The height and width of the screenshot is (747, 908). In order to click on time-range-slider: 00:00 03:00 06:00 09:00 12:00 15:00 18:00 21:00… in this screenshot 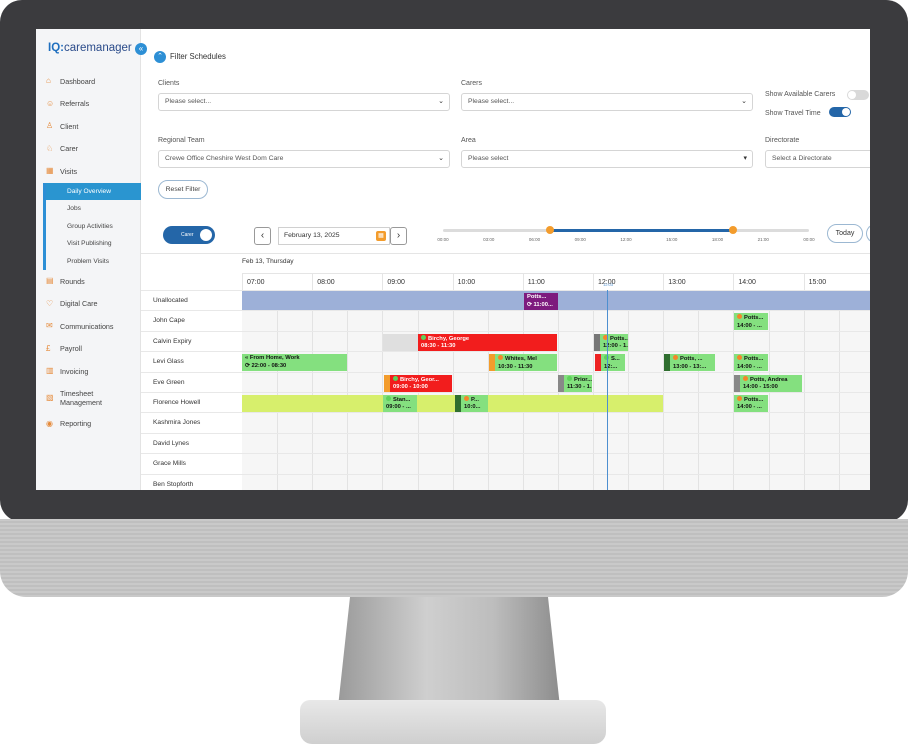, I will do `click(626, 236)`.